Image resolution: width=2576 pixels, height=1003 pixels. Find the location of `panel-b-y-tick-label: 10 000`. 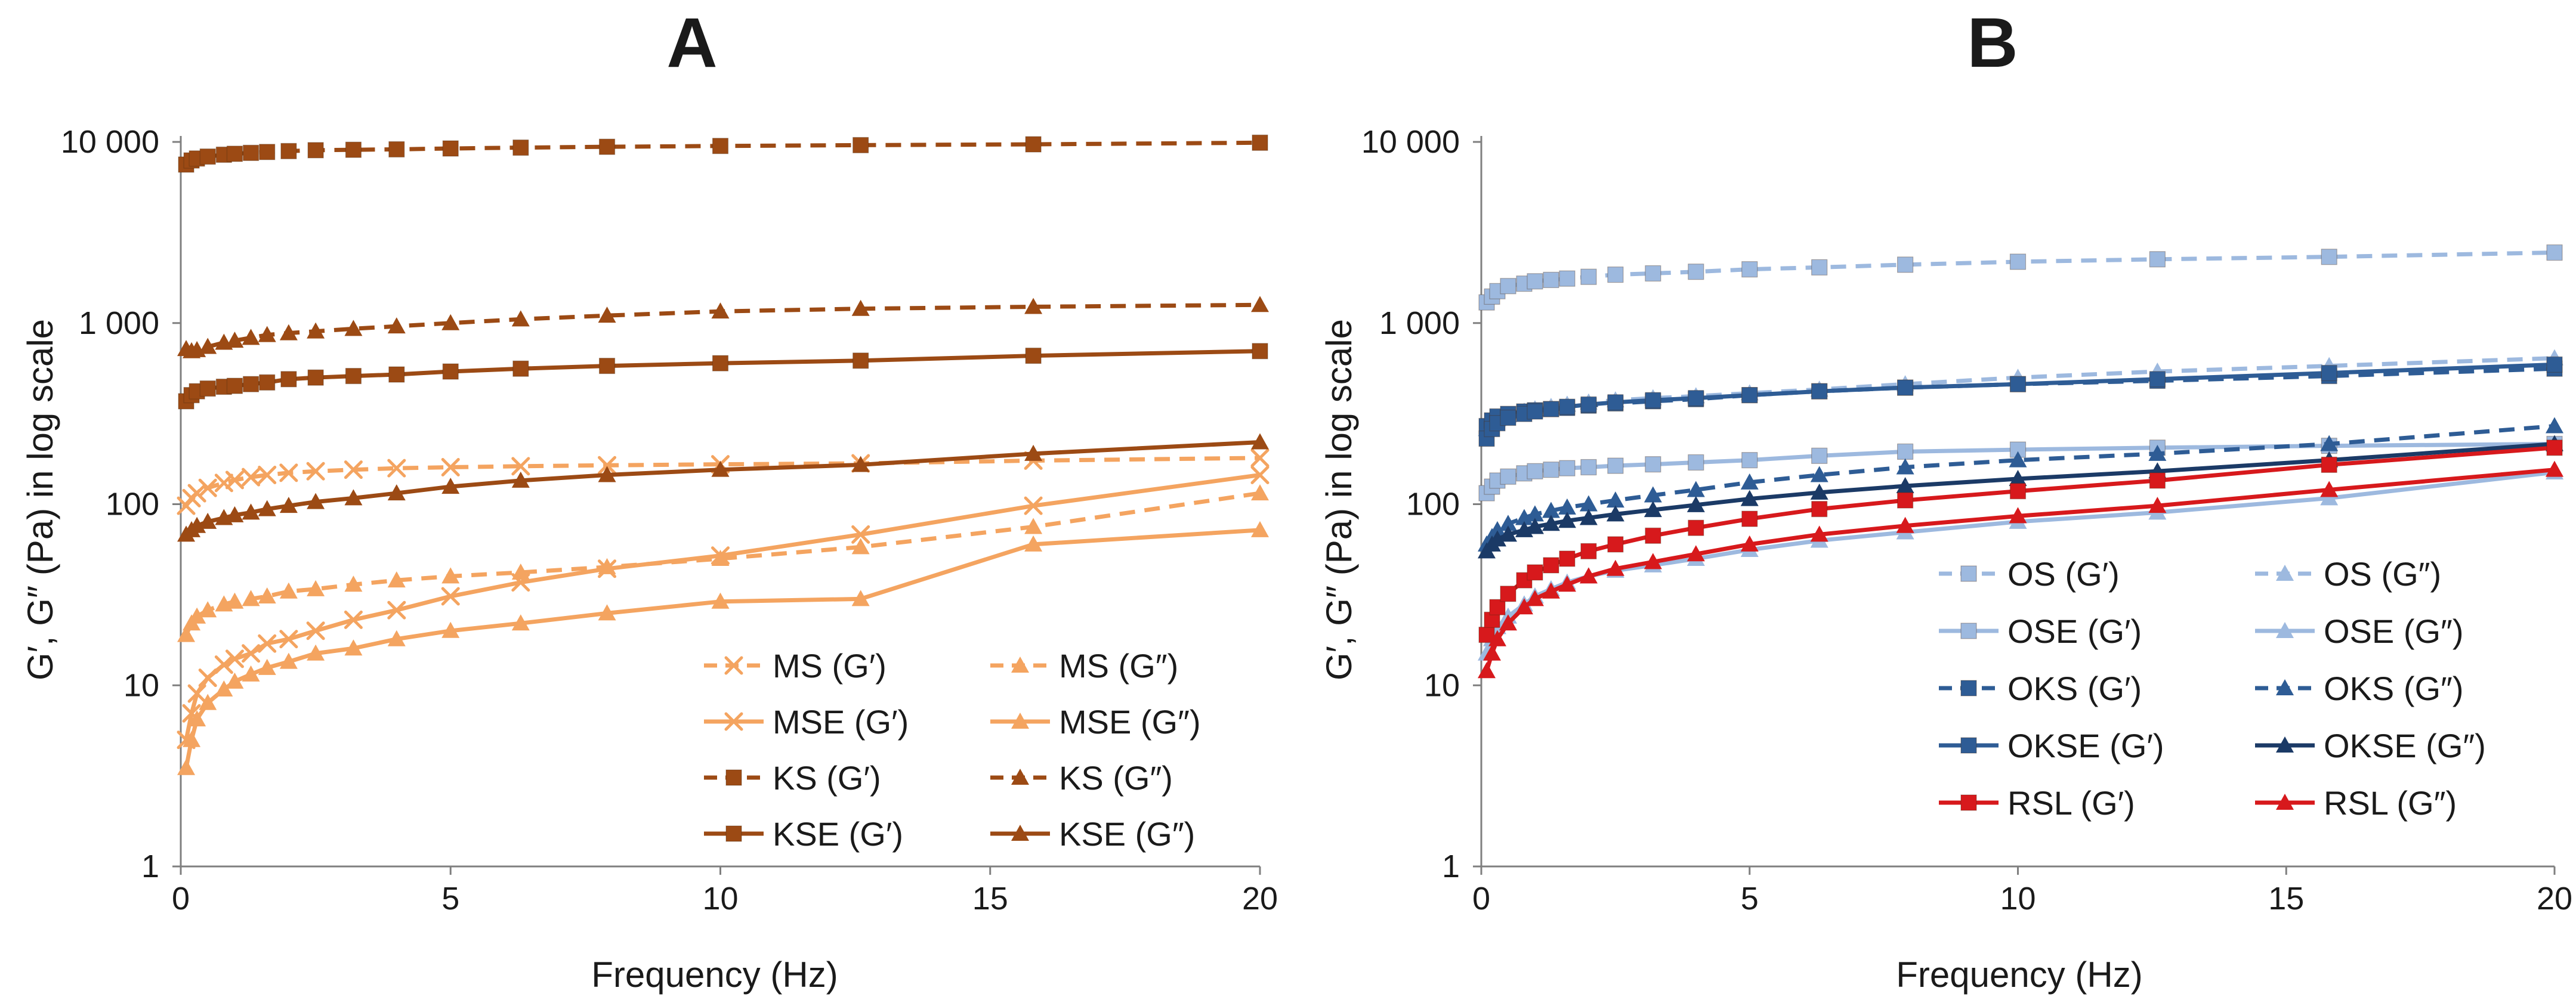

panel-b-y-tick-label: 10 000 is located at coordinates (1410, 142).